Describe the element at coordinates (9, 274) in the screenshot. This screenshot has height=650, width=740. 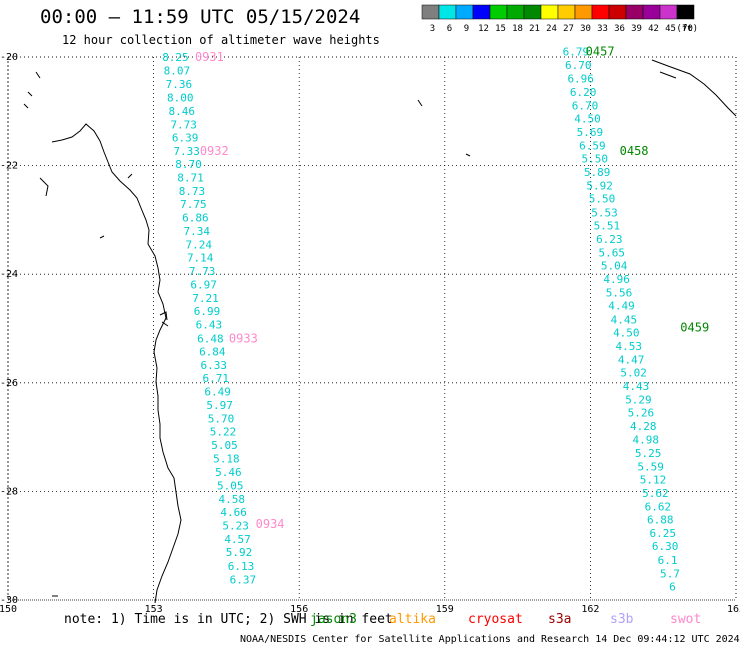
I see `y-tick-label: -24` at that location.